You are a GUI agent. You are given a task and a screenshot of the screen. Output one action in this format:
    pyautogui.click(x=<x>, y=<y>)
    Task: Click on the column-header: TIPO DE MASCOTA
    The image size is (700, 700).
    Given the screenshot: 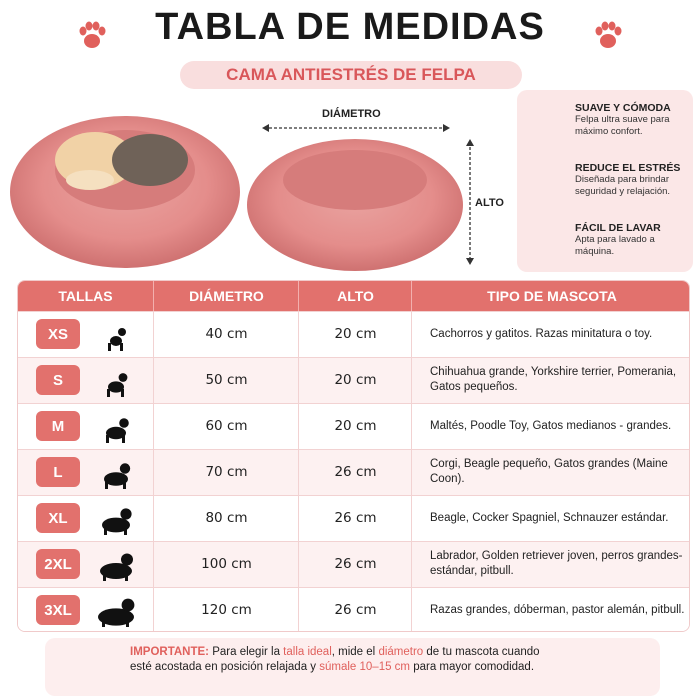 What is the action you would take?
    pyautogui.click(x=550, y=296)
    